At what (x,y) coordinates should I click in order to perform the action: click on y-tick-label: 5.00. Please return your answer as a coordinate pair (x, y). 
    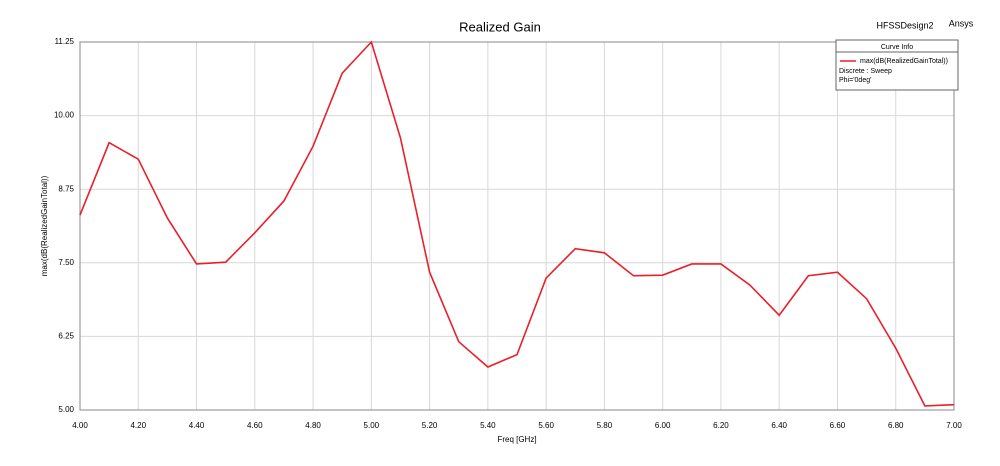
    Looking at the image, I should click on (66, 409).